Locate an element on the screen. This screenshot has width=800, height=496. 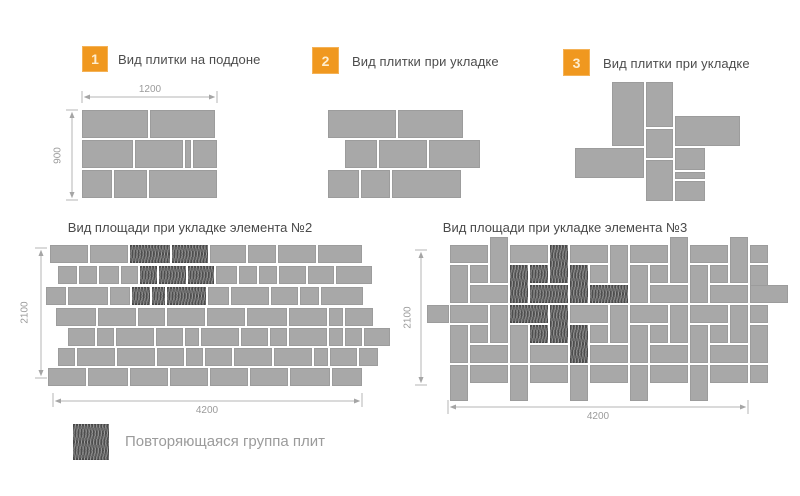
step-number-2: 2 is located at coordinates (325, 60).